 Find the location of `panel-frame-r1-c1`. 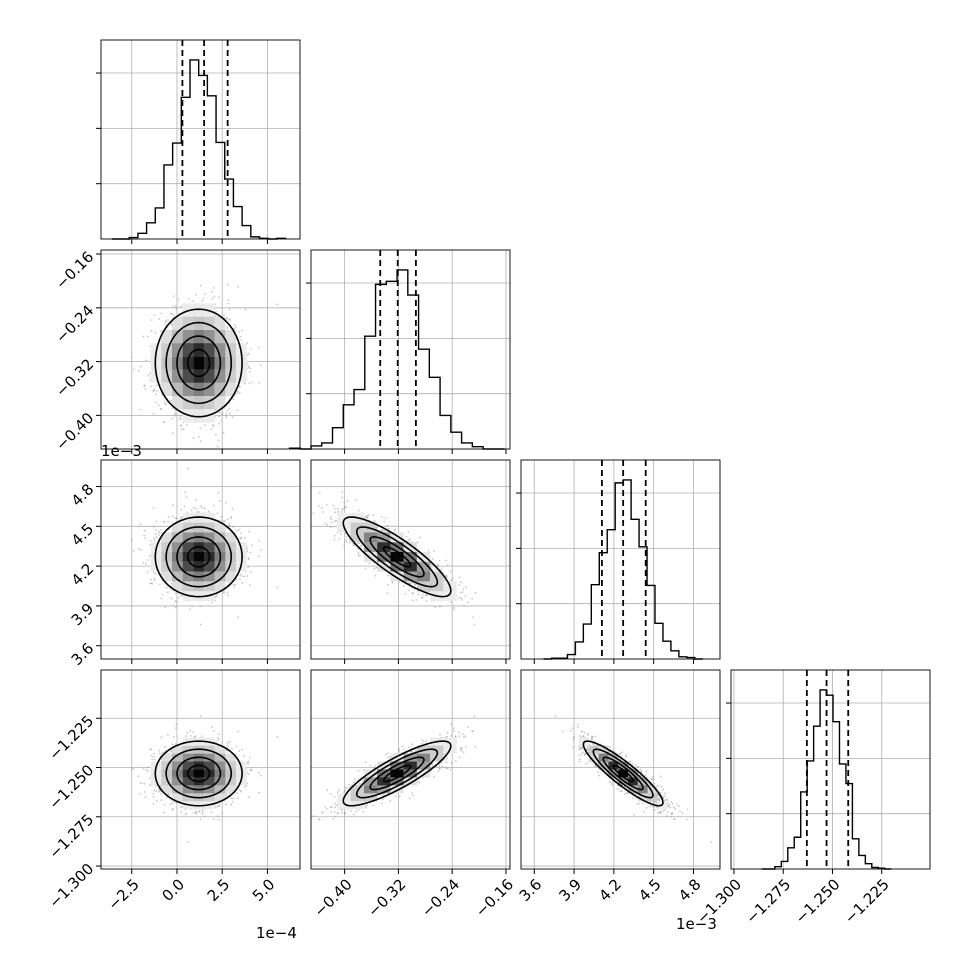

panel-frame-r1-c1 is located at coordinates (410, 349).